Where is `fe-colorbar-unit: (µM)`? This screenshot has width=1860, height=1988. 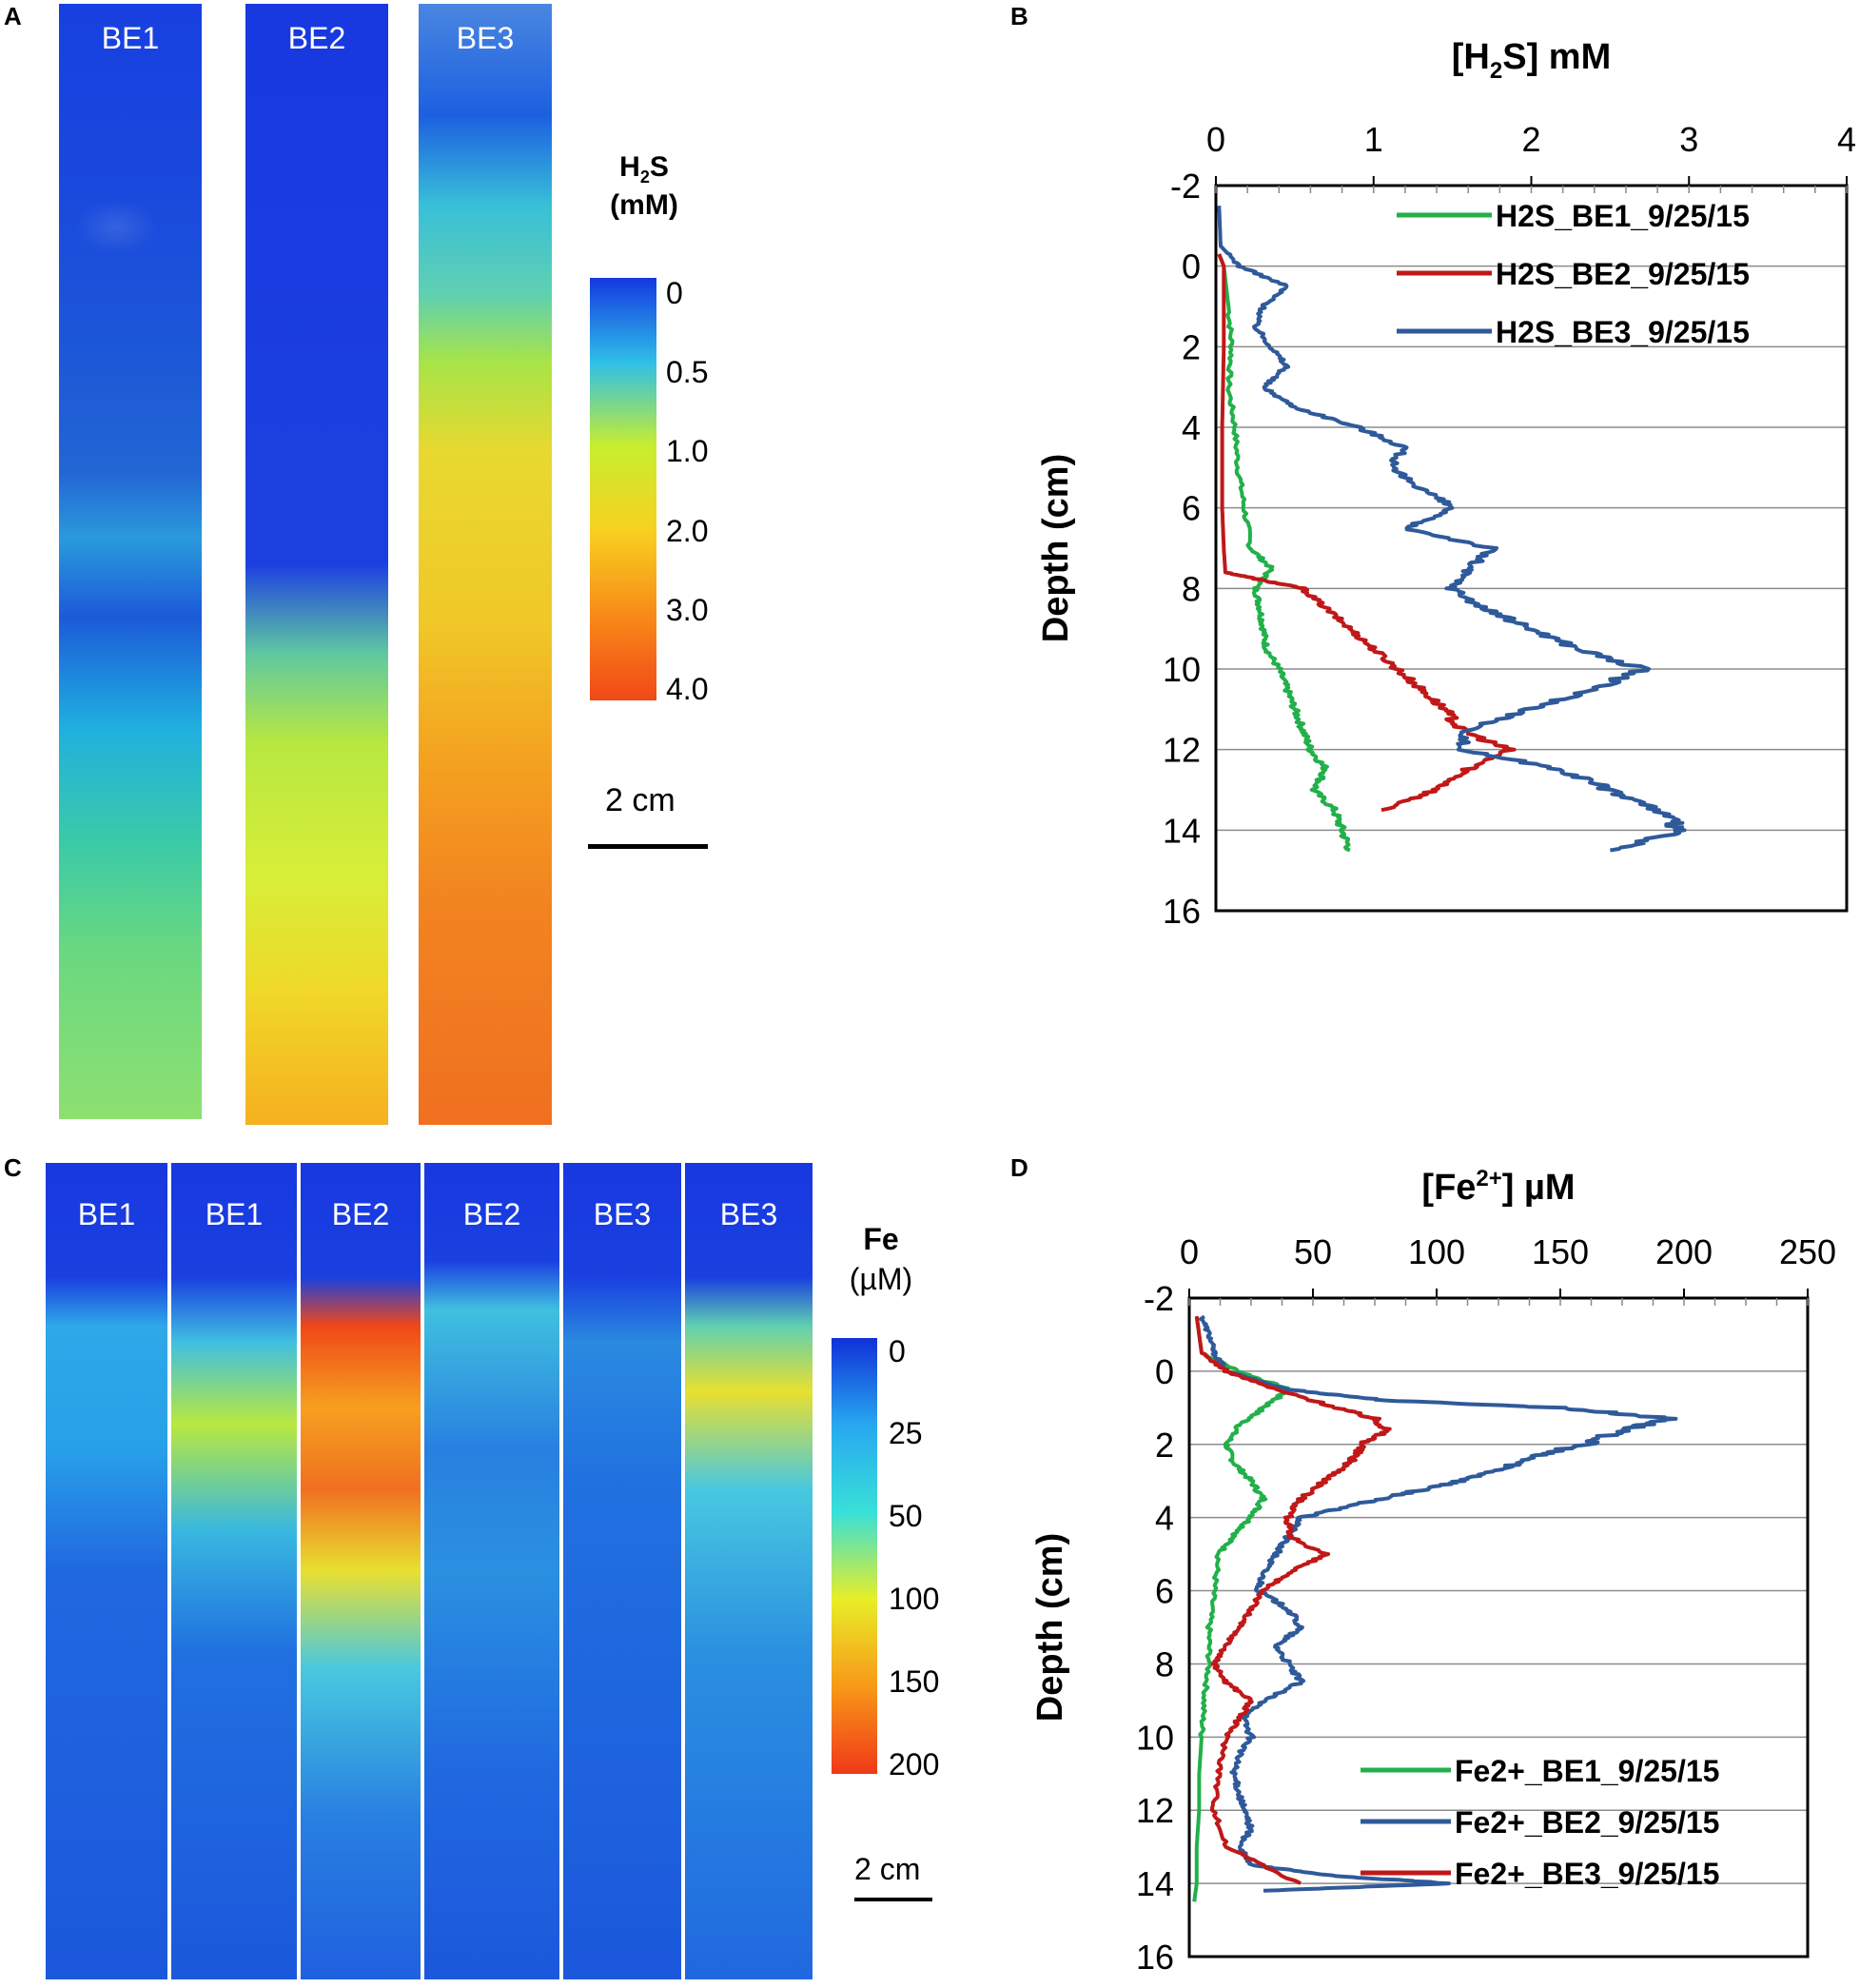
fe-colorbar-unit: (µM) is located at coordinates (881, 1278).